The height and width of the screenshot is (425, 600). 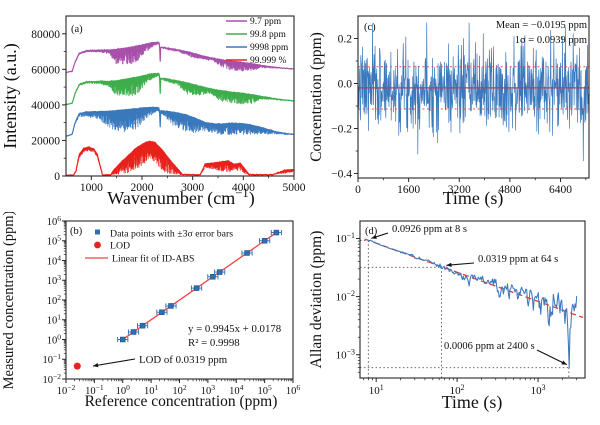 What do you see at coordinates (345, 85) in the screenshot?
I see `ytick-label: 0.0` at bounding box center [345, 85].